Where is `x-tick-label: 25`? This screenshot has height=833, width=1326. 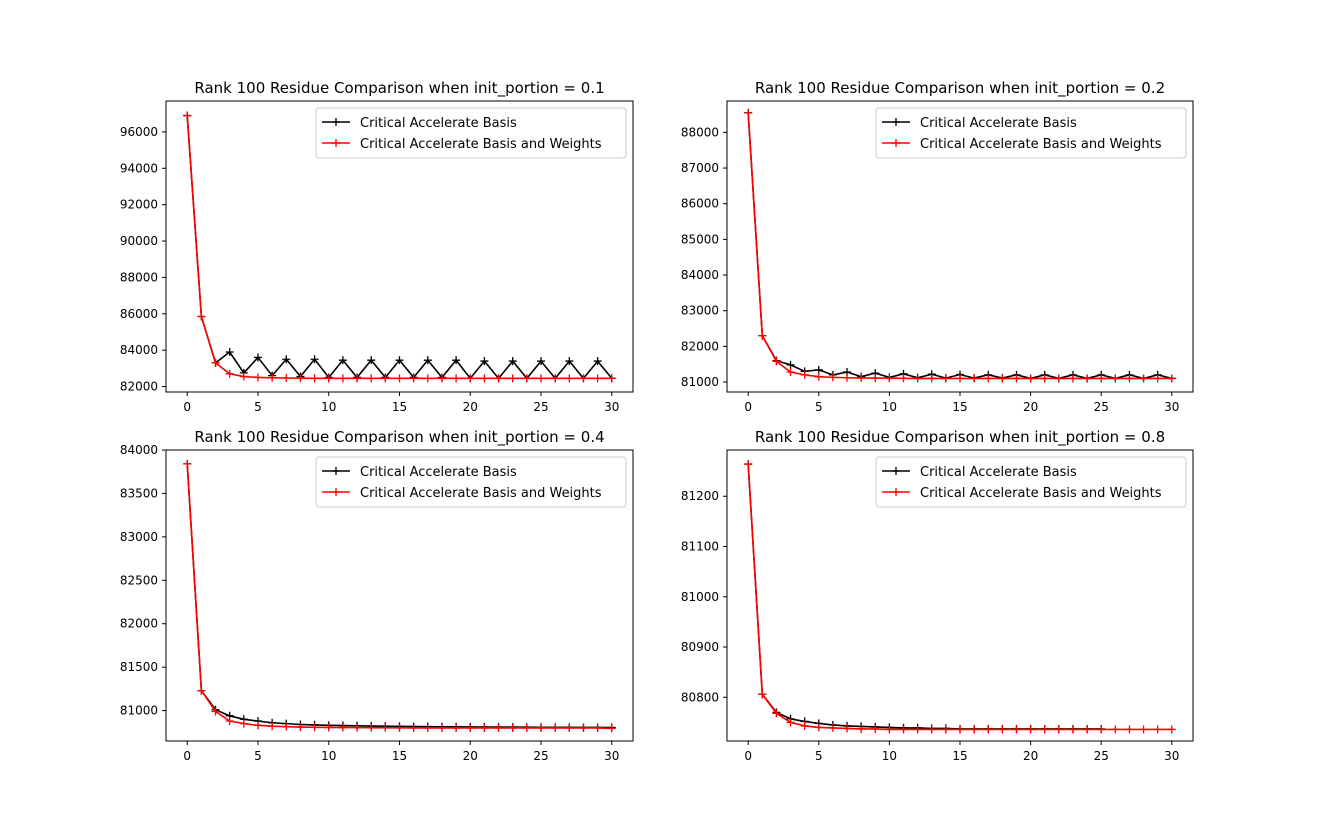 x-tick-label: 25 is located at coordinates (1101, 407).